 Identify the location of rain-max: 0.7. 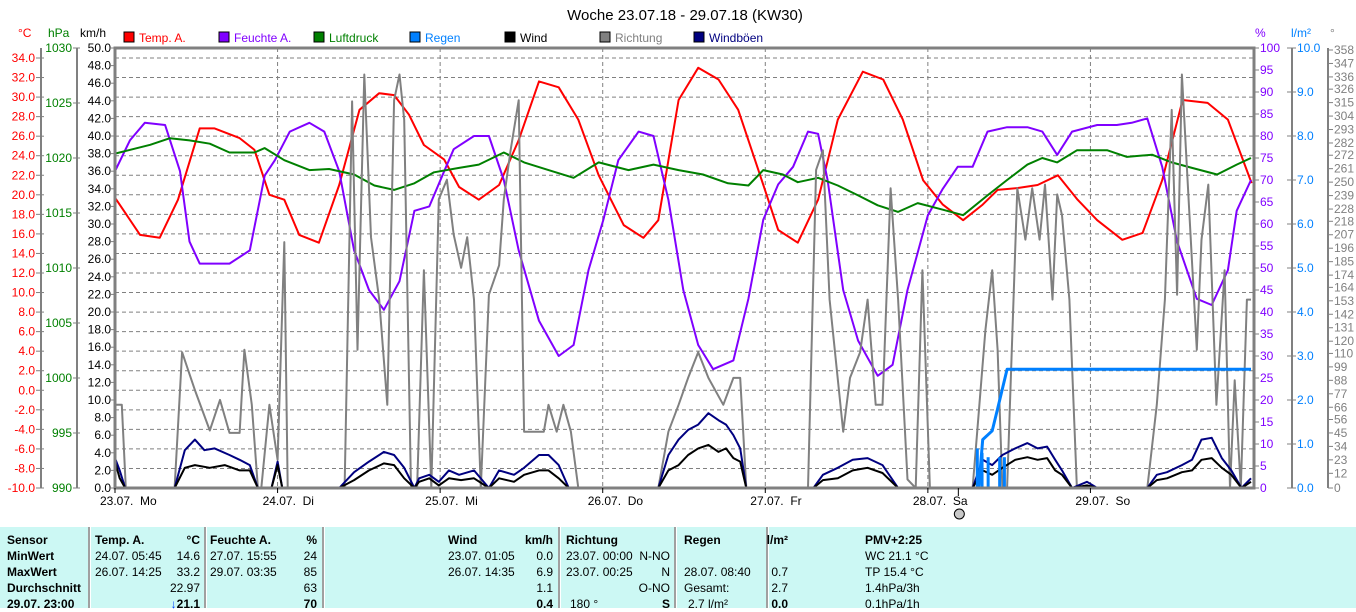
(779, 572).